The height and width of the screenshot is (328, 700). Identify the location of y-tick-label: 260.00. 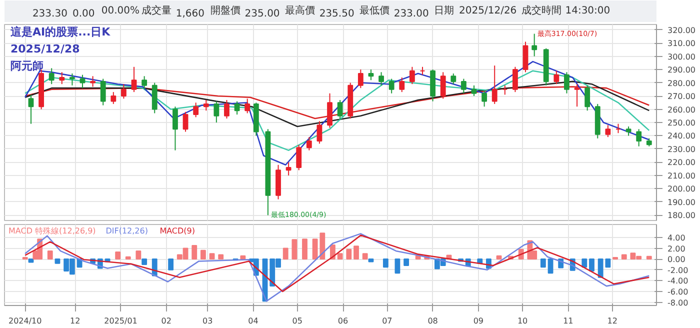
(682, 109).